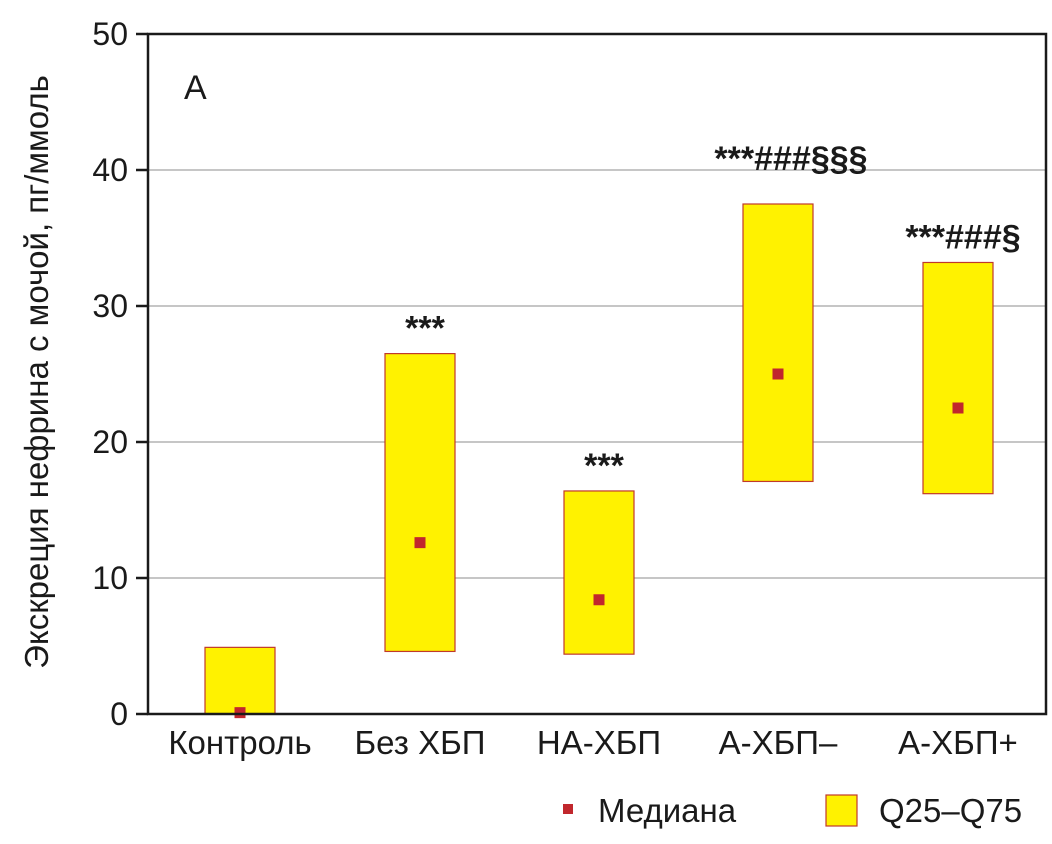 The image size is (1052, 844). Describe the element at coordinates (420, 742) in the screenshot. I see `category-label: Без ХБП` at that location.